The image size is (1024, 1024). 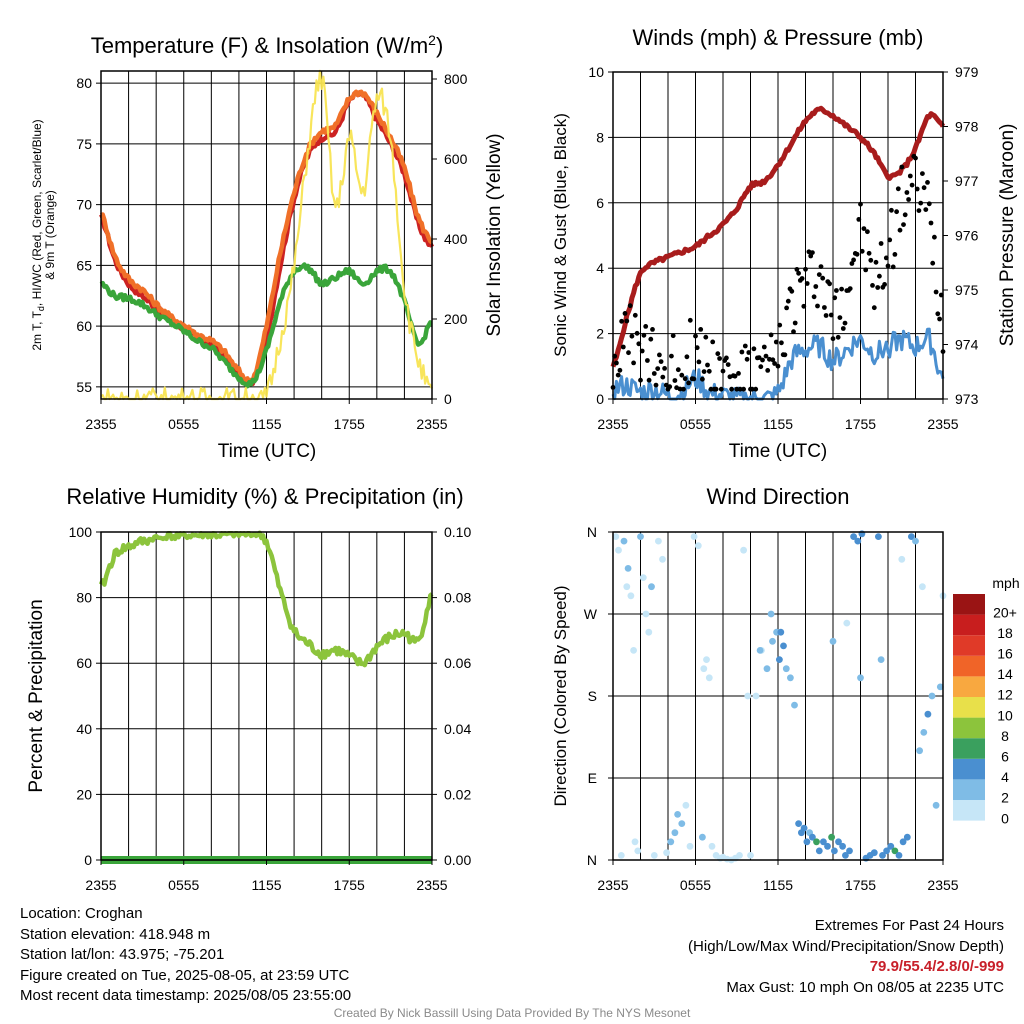 What do you see at coordinates (122, 954) in the screenshot?
I see `station-latlon: Station lat/lon: 43.975; -75.201` at bounding box center [122, 954].